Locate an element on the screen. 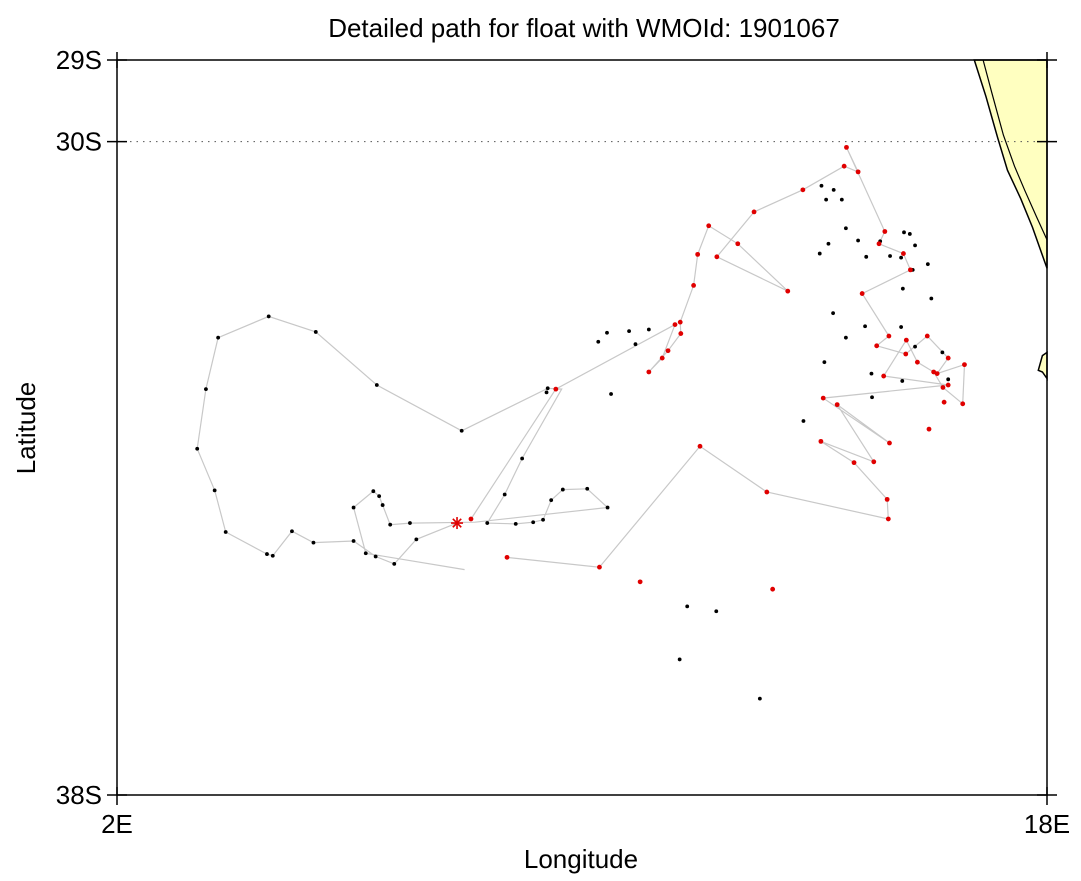 This screenshot has height=881, width=1081. x-tick-label: 18E is located at coordinates (1047, 824).